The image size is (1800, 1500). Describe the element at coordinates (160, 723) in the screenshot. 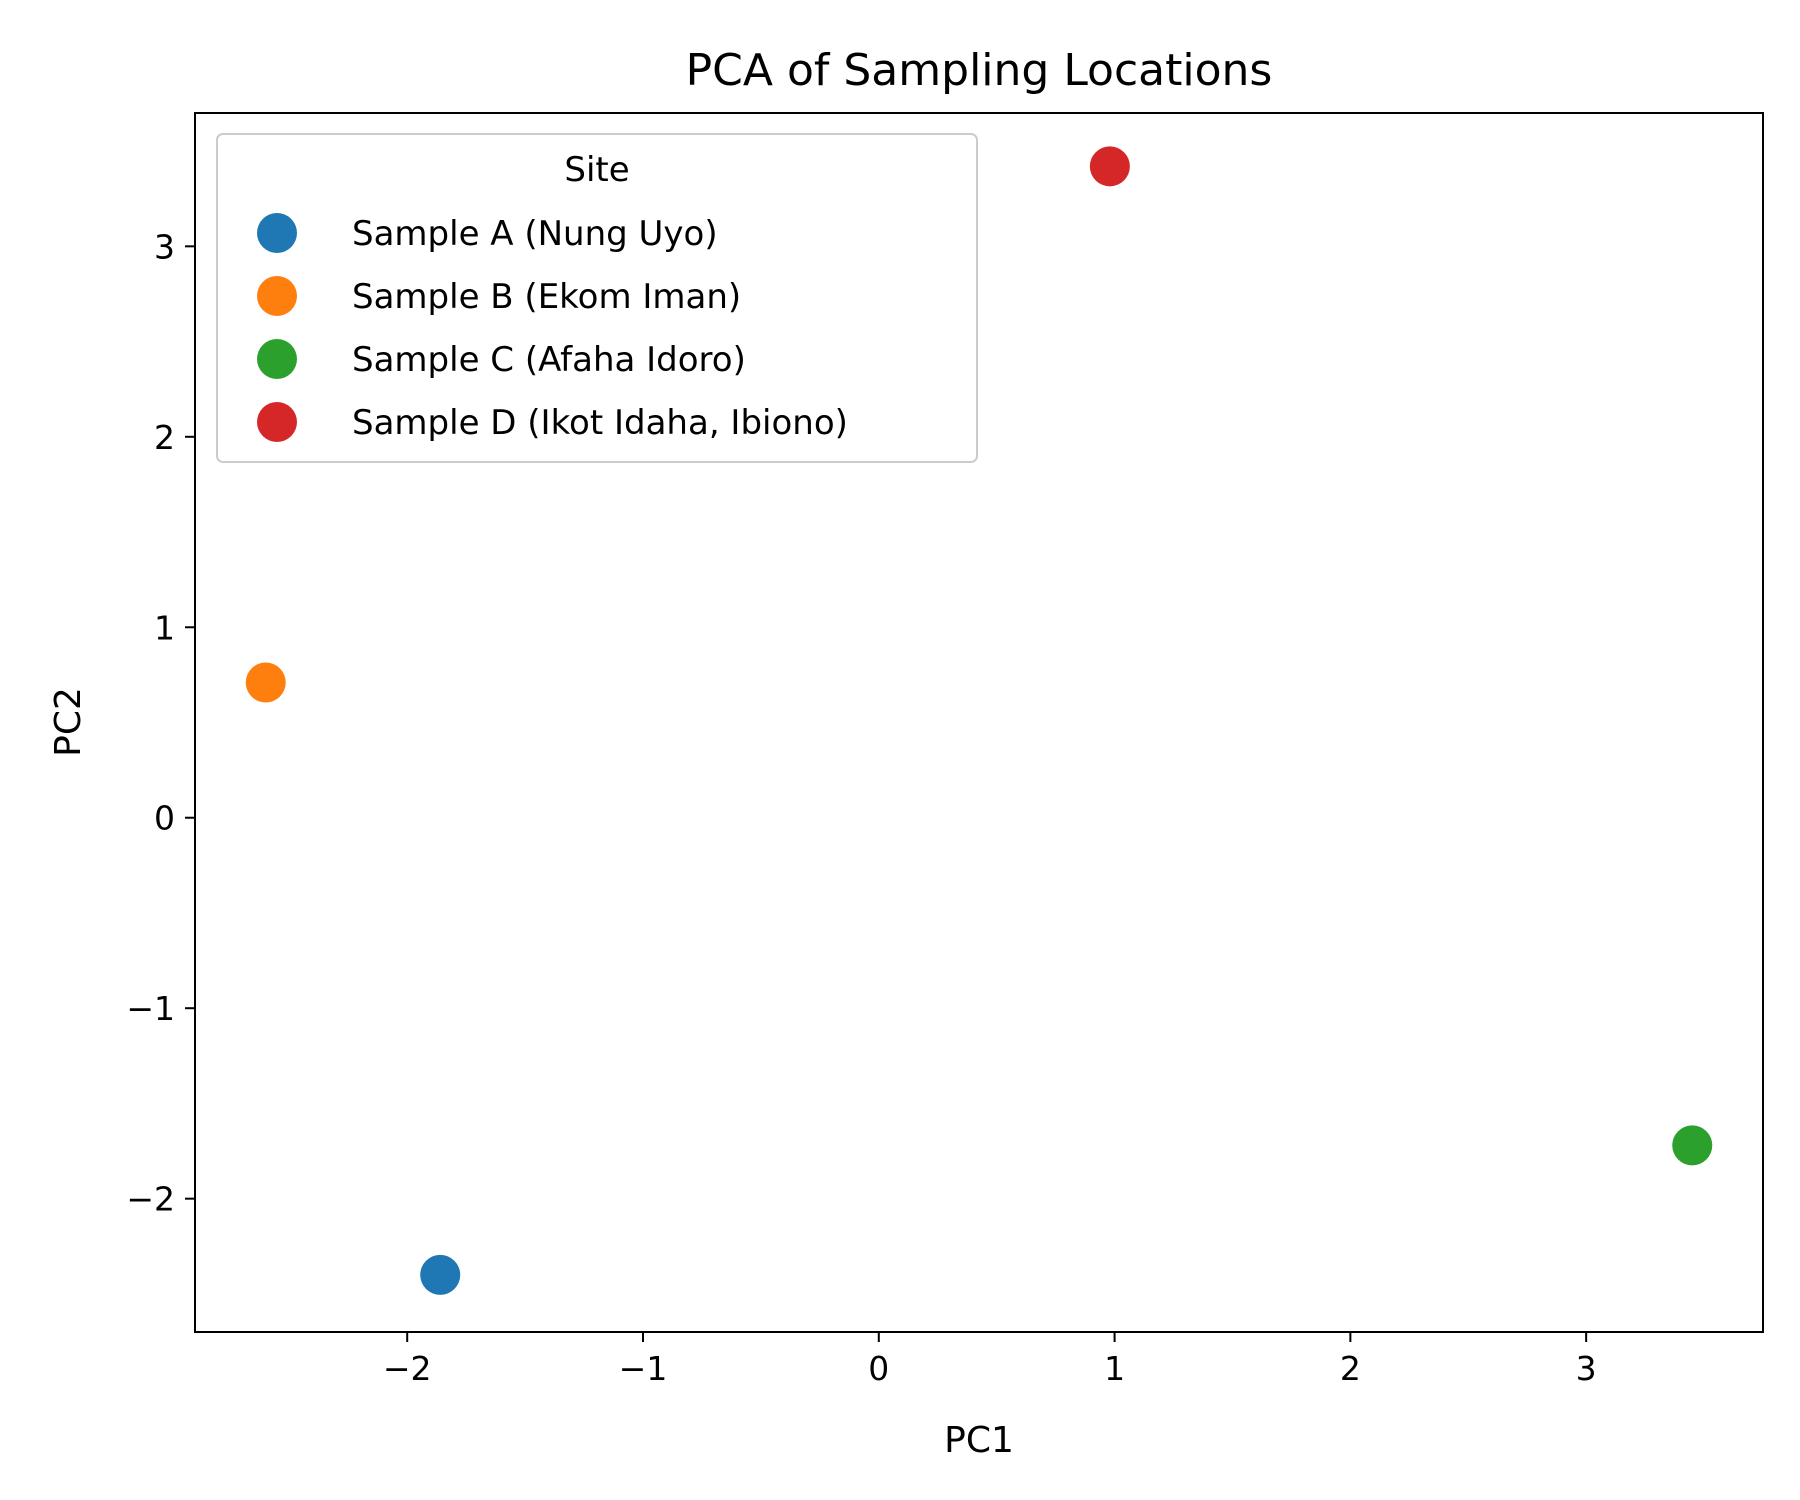

I see `y-axis-ticks: −2 −1 0 1 2 3` at that location.